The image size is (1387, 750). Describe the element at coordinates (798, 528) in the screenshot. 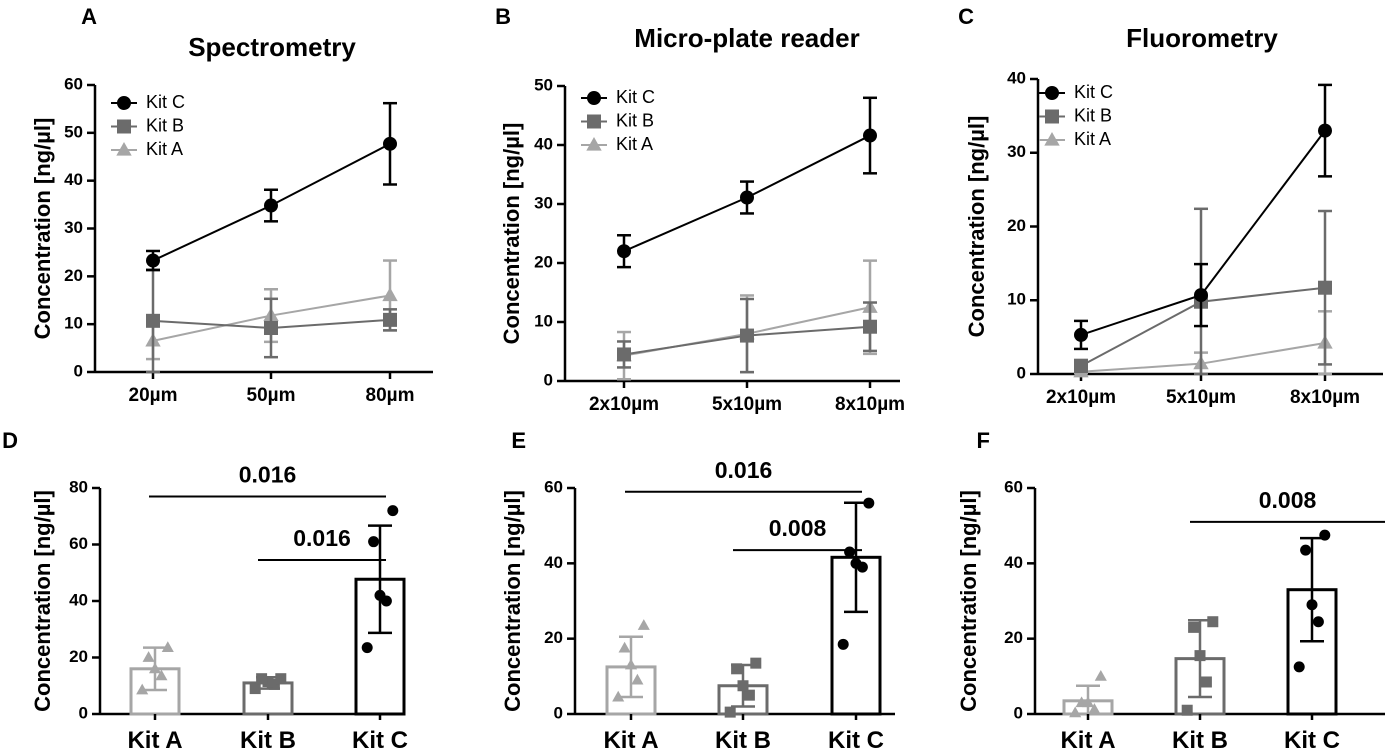

I see `p-value-label: 0.008` at that location.